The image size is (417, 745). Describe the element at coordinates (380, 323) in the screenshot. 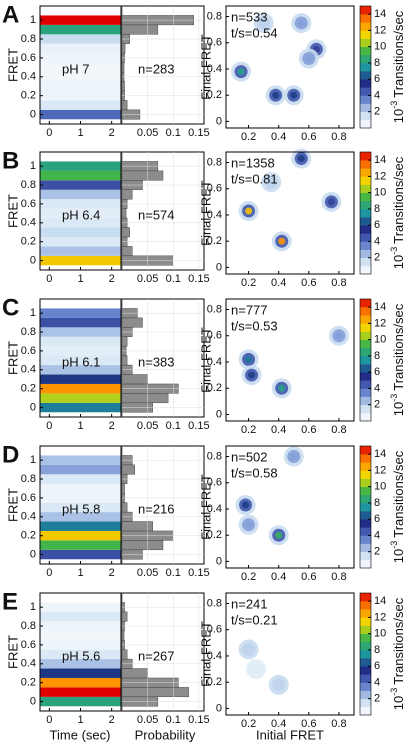

I see `colorbar-tick-label: 12` at that location.